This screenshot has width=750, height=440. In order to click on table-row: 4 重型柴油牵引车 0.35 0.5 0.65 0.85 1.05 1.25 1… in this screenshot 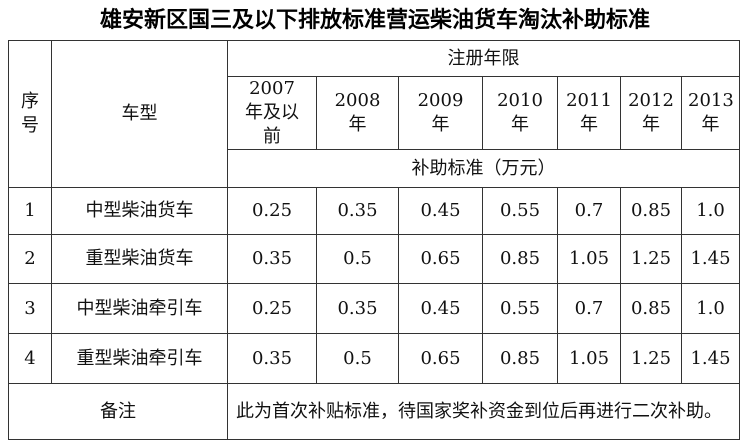, I will do `click(374, 358)`.